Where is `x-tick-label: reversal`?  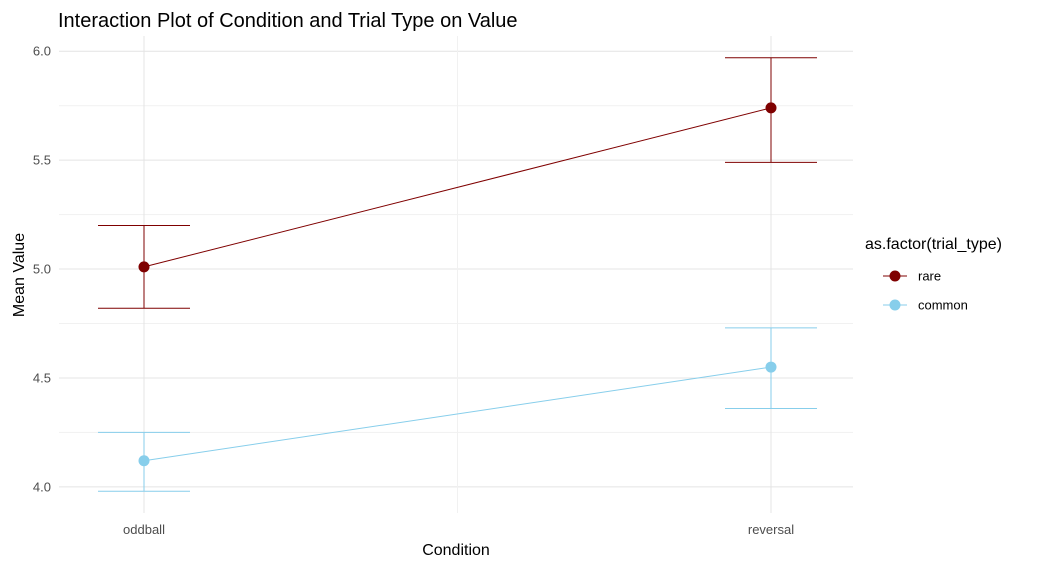 x-tick-label: reversal is located at coordinates (771, 529).